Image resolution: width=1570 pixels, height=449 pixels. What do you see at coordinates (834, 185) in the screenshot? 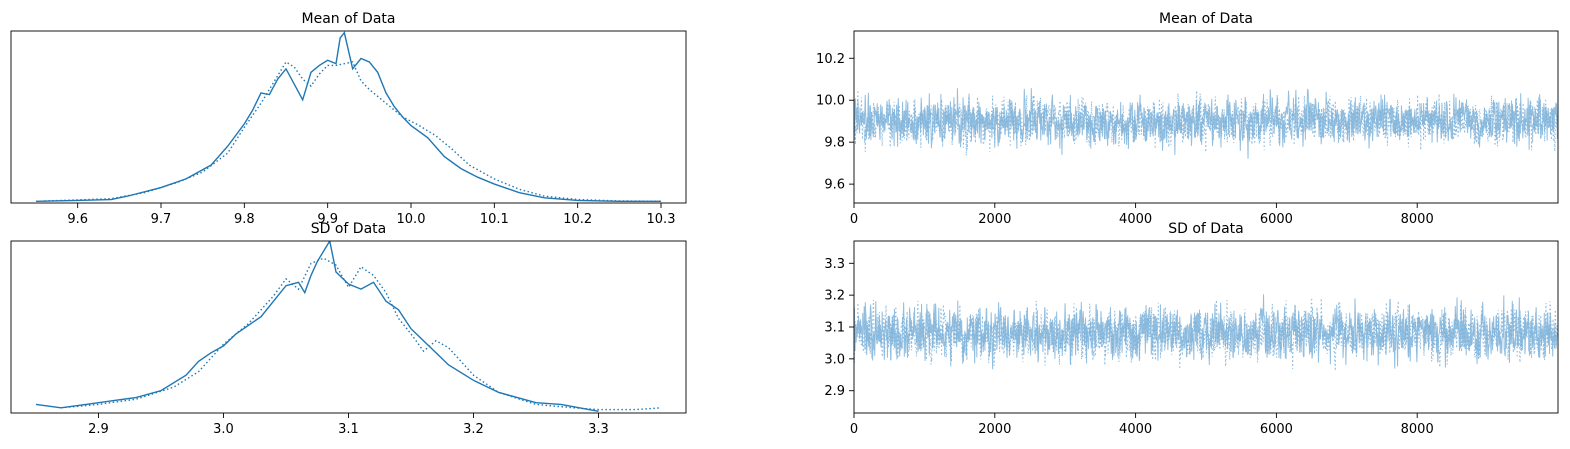
I see `y-tick-label: 9.6` at bounding box center [834, 185].